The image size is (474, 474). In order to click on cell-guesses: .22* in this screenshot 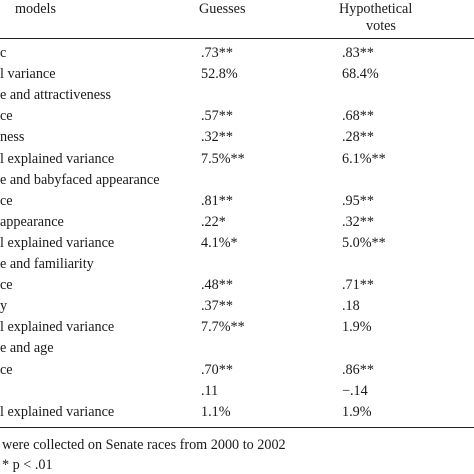, I will do `click(213, 222)`.